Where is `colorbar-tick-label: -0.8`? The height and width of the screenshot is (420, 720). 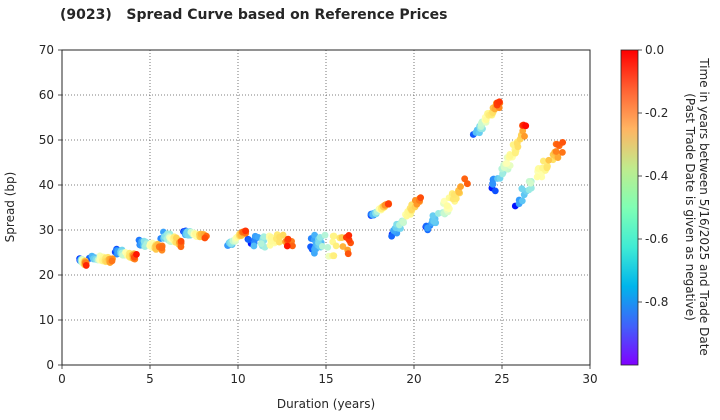 colorbar-tick-label: -0.8 is located at coordinates (656, 302).